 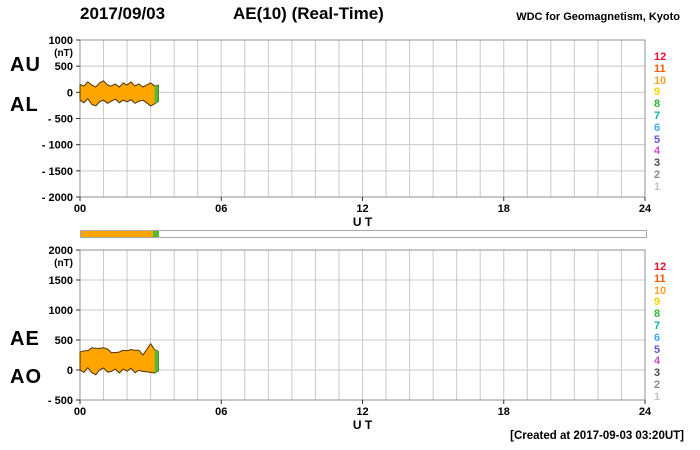 I want to click on station-count-scale-bottom: 12 11 10 9 8 7 6 5 4 3 2 1, so click(x=660, y=332).